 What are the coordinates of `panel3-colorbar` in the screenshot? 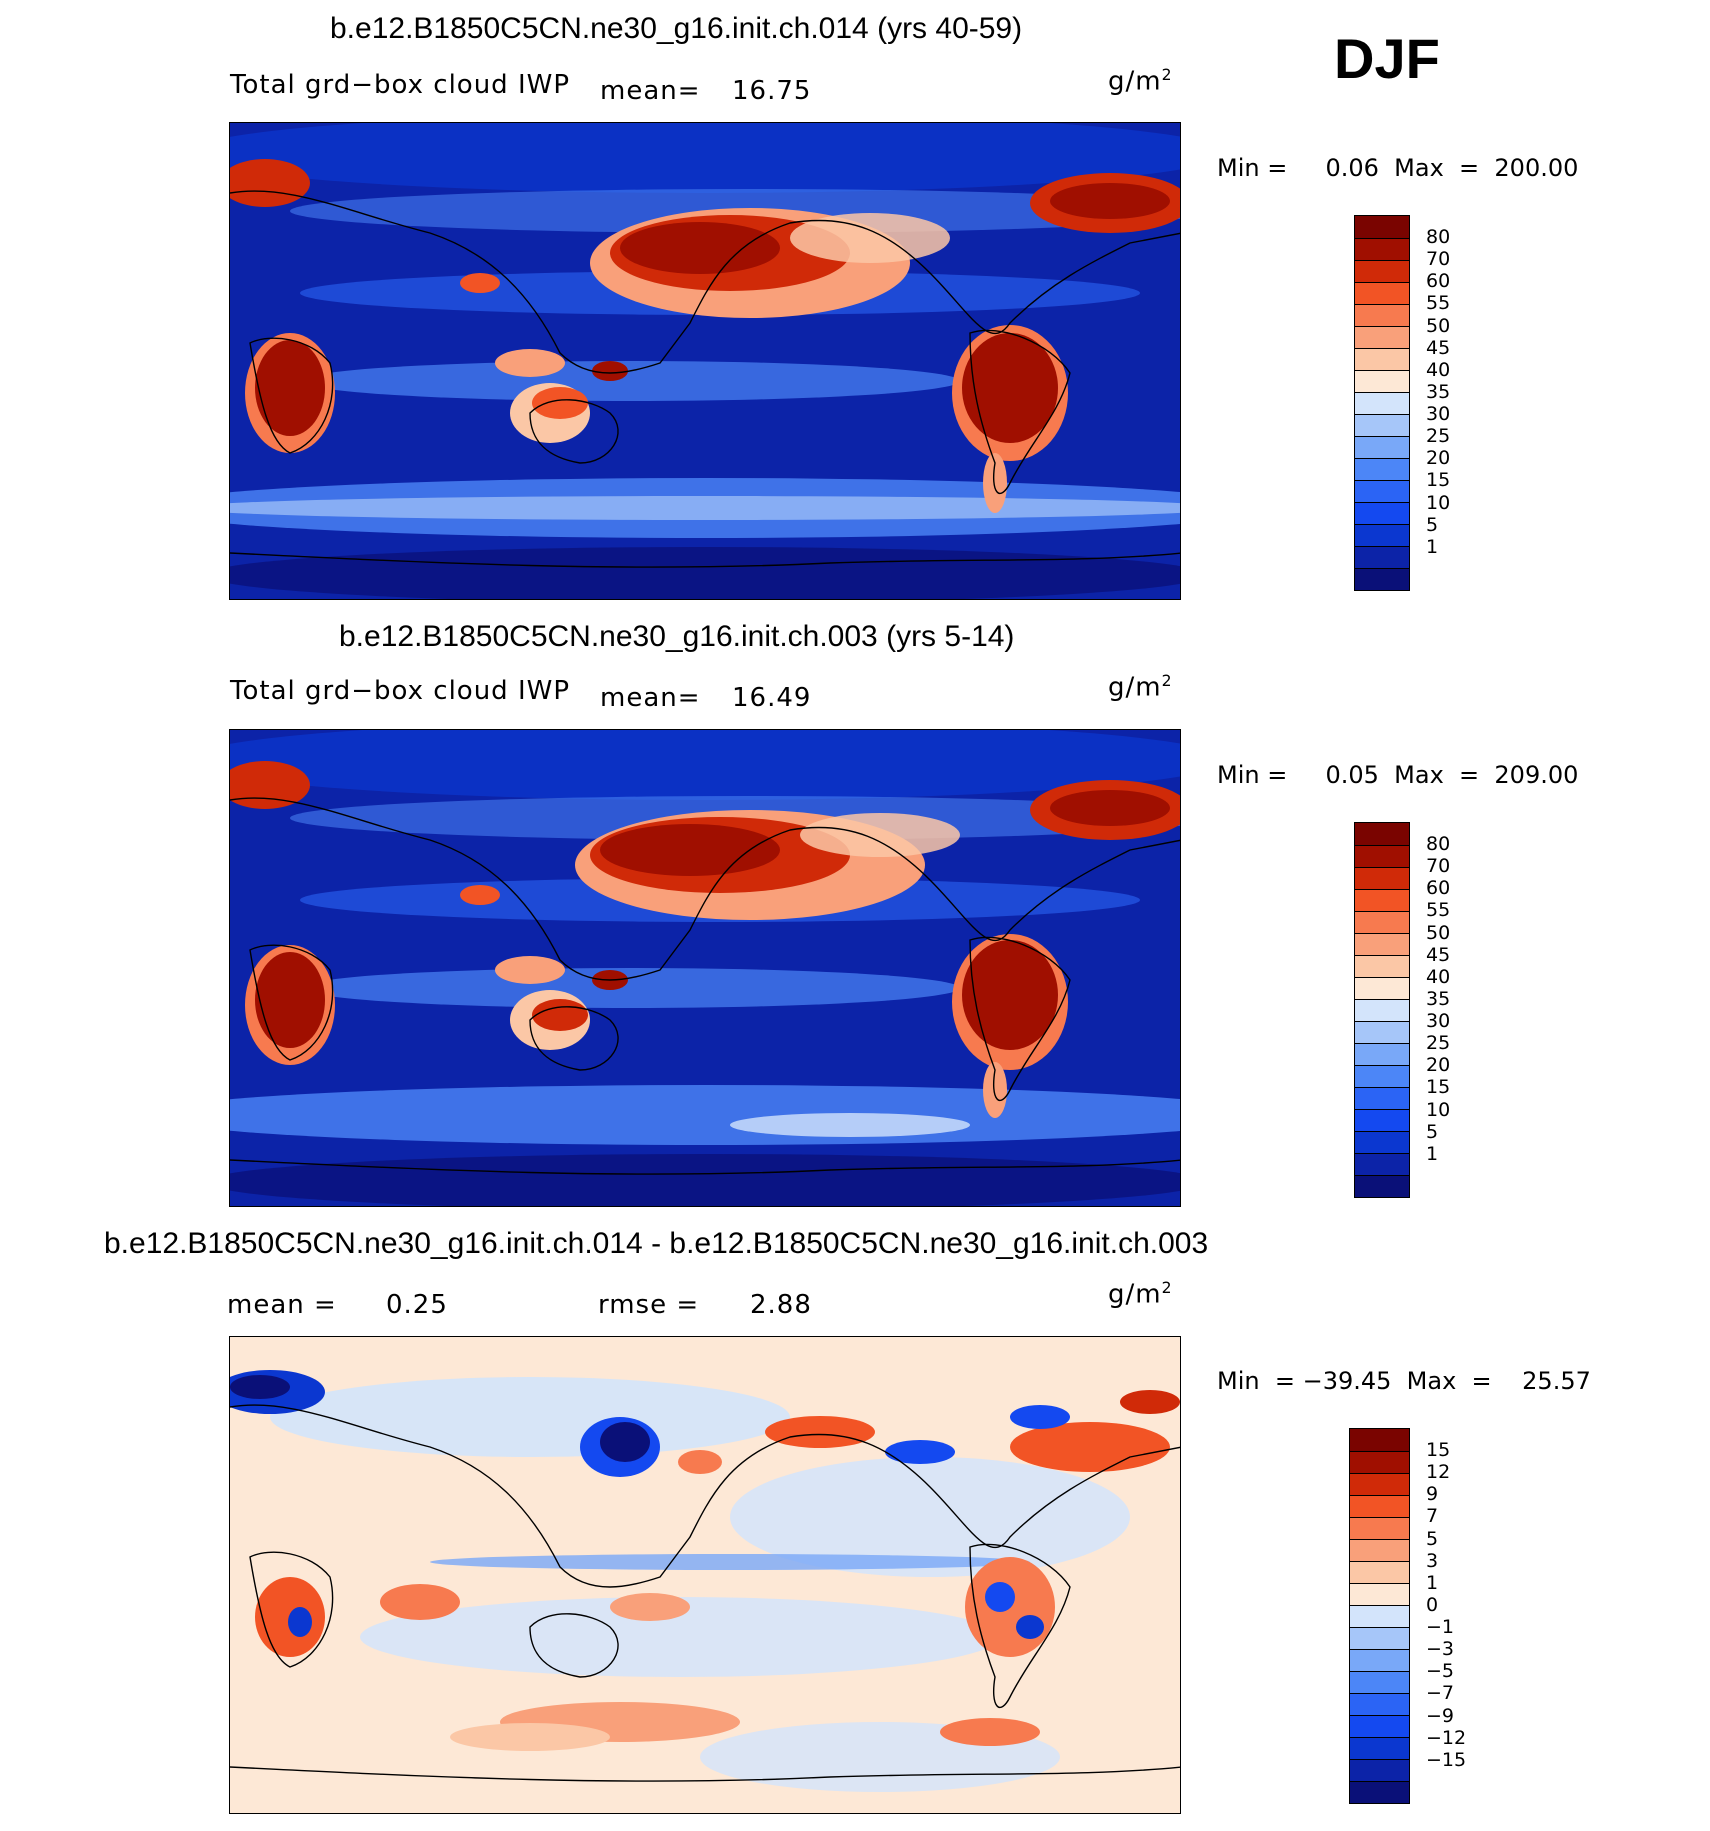 It's located at (1379, 1616).